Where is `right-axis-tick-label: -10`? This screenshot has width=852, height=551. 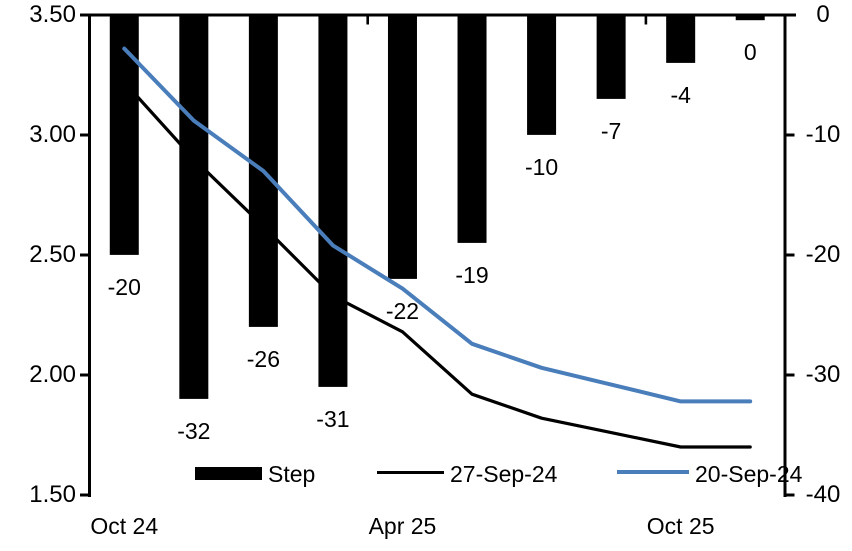
right-axis-tick-label: -10 is located at coordinates (823, 134).